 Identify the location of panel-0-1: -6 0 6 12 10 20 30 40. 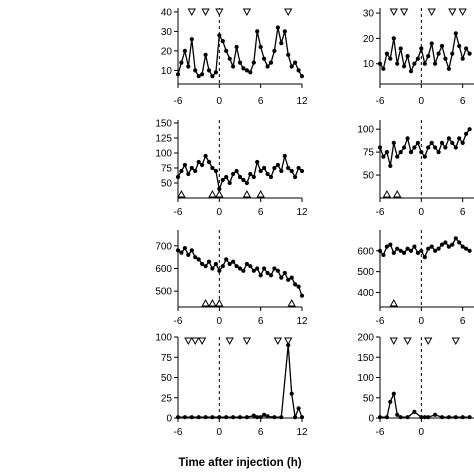
(234, 57).